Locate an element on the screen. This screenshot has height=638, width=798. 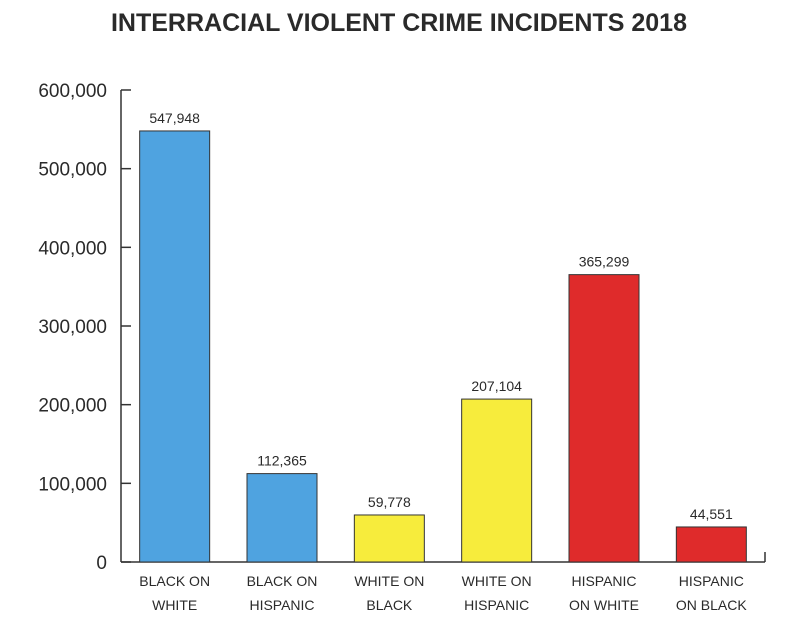
y-tick-label: 100,000 is located at coordinates (72, 484).